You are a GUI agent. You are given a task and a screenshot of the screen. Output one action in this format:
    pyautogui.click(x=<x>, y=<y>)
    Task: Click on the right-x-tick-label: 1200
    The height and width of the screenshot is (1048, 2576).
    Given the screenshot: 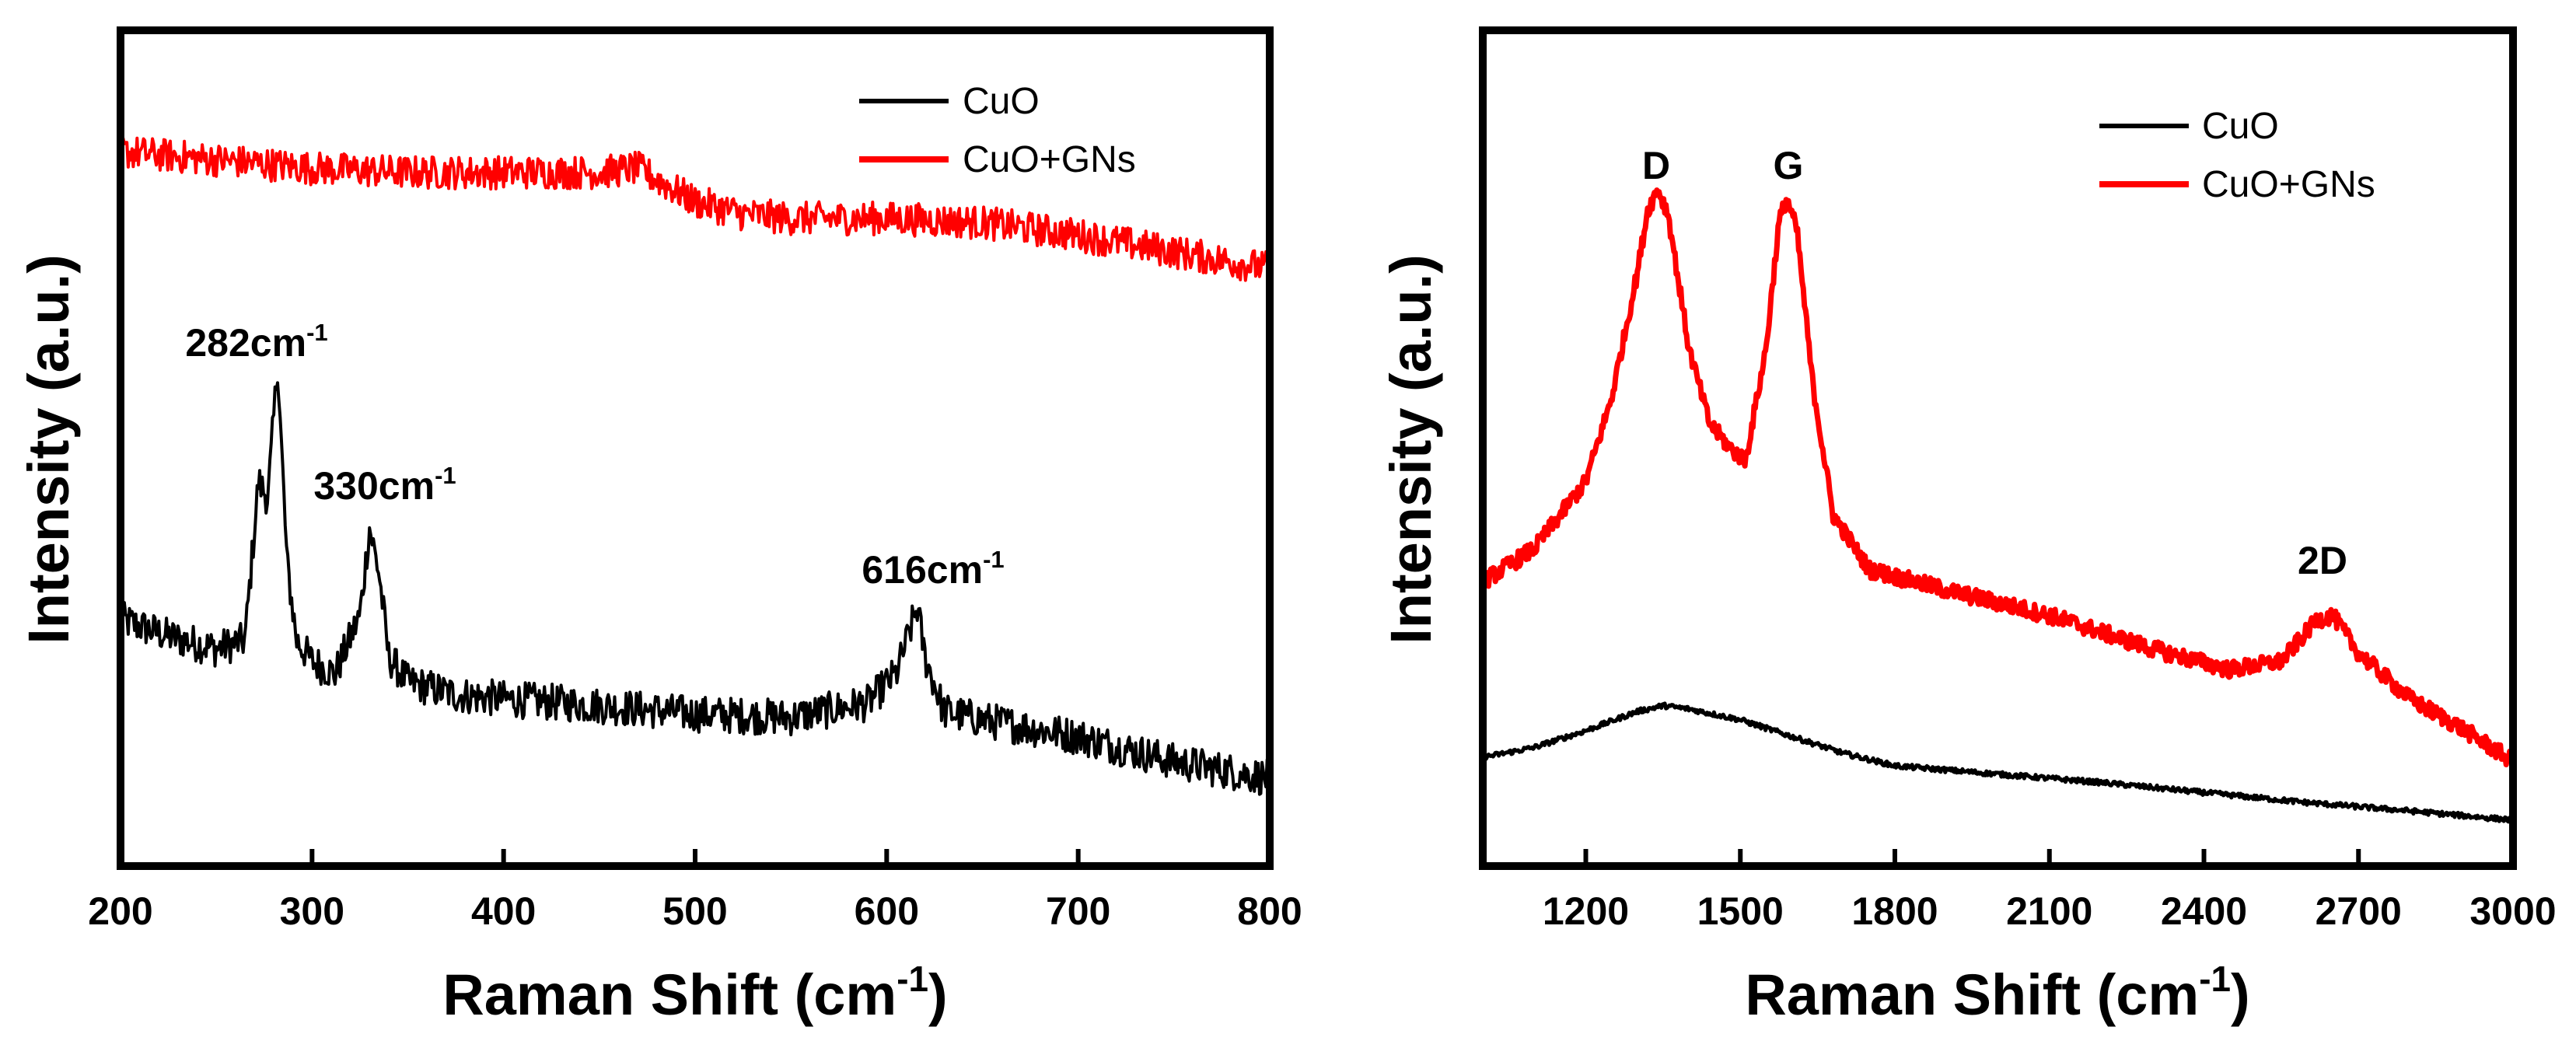 What is the action you would take?
    pyautogui.click(x=1586, y=911)
    